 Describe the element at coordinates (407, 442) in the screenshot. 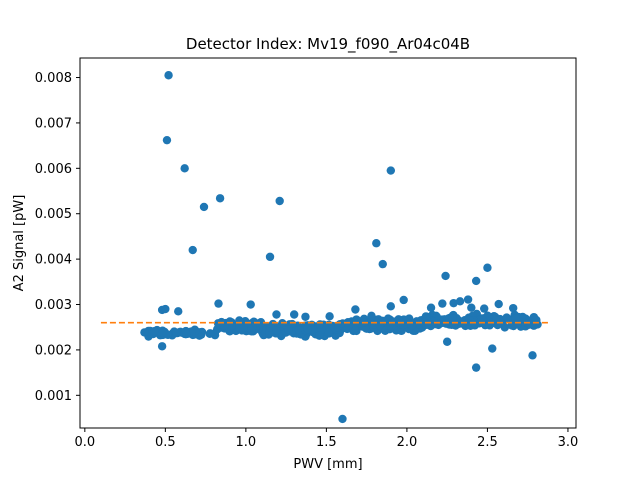

I see `x-tick-label: 2.0` at that location.